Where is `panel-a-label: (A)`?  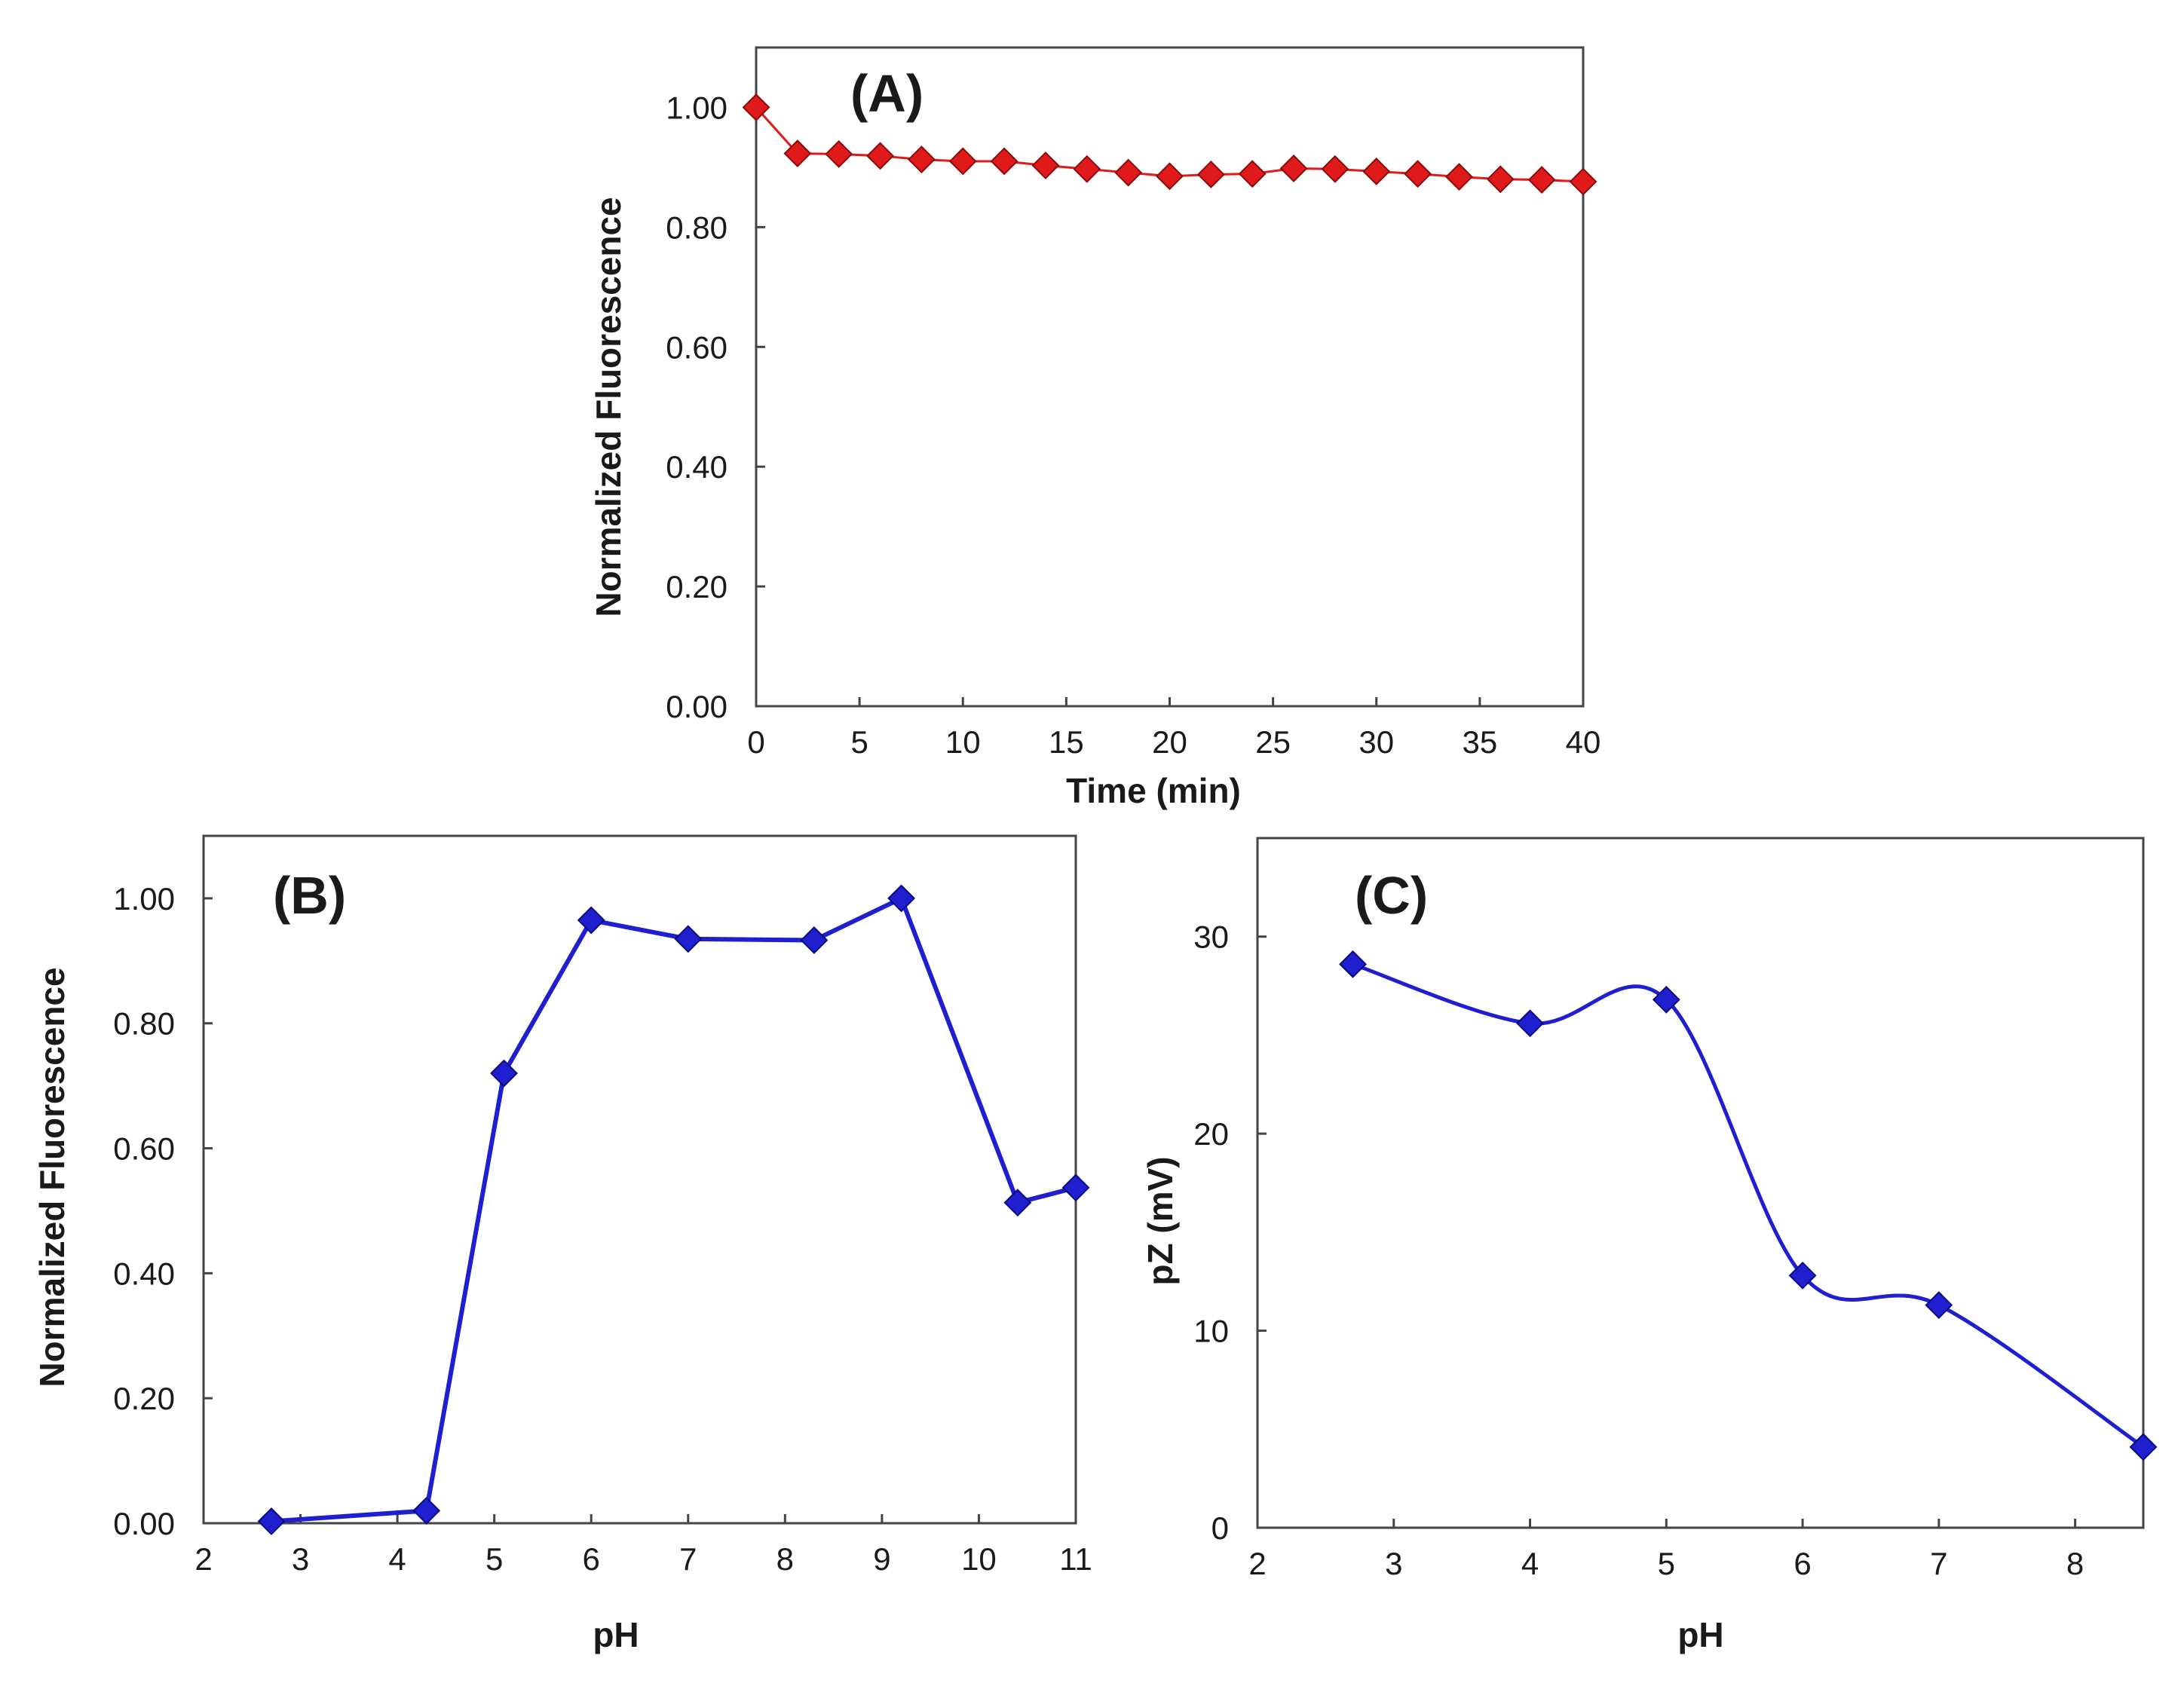
panel-a-label: (A) is located at coordinates (887, 93).